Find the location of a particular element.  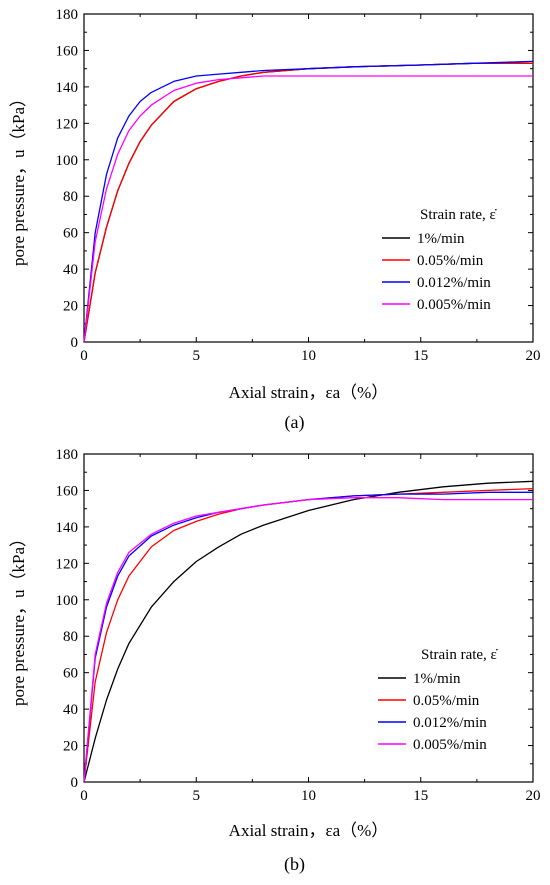

panel-label: (b) is located at coordinates (294, 864).